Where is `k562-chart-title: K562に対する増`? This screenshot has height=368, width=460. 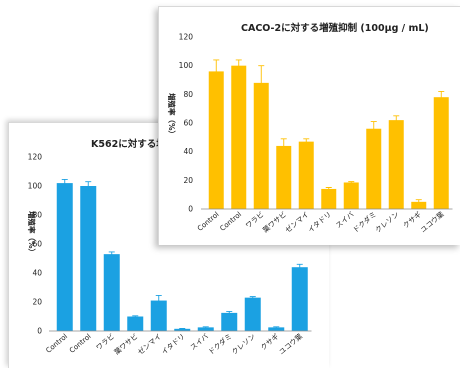 k562-chart-title: K562に対する増 is located at coordinates (128, 144).